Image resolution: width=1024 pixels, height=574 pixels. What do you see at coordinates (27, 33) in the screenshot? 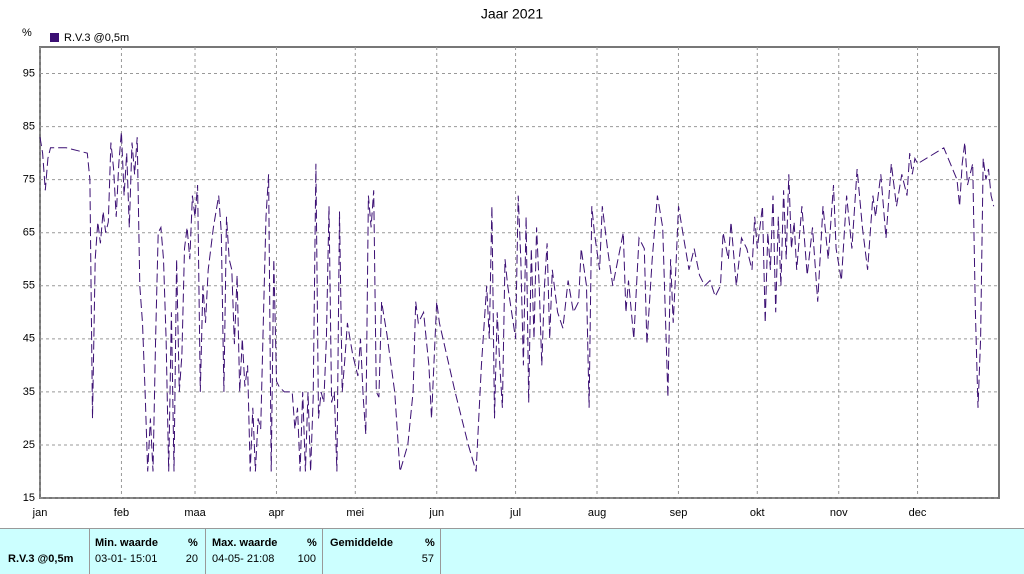
I see `y-axis-label: %` at bounding box center [27, 33].